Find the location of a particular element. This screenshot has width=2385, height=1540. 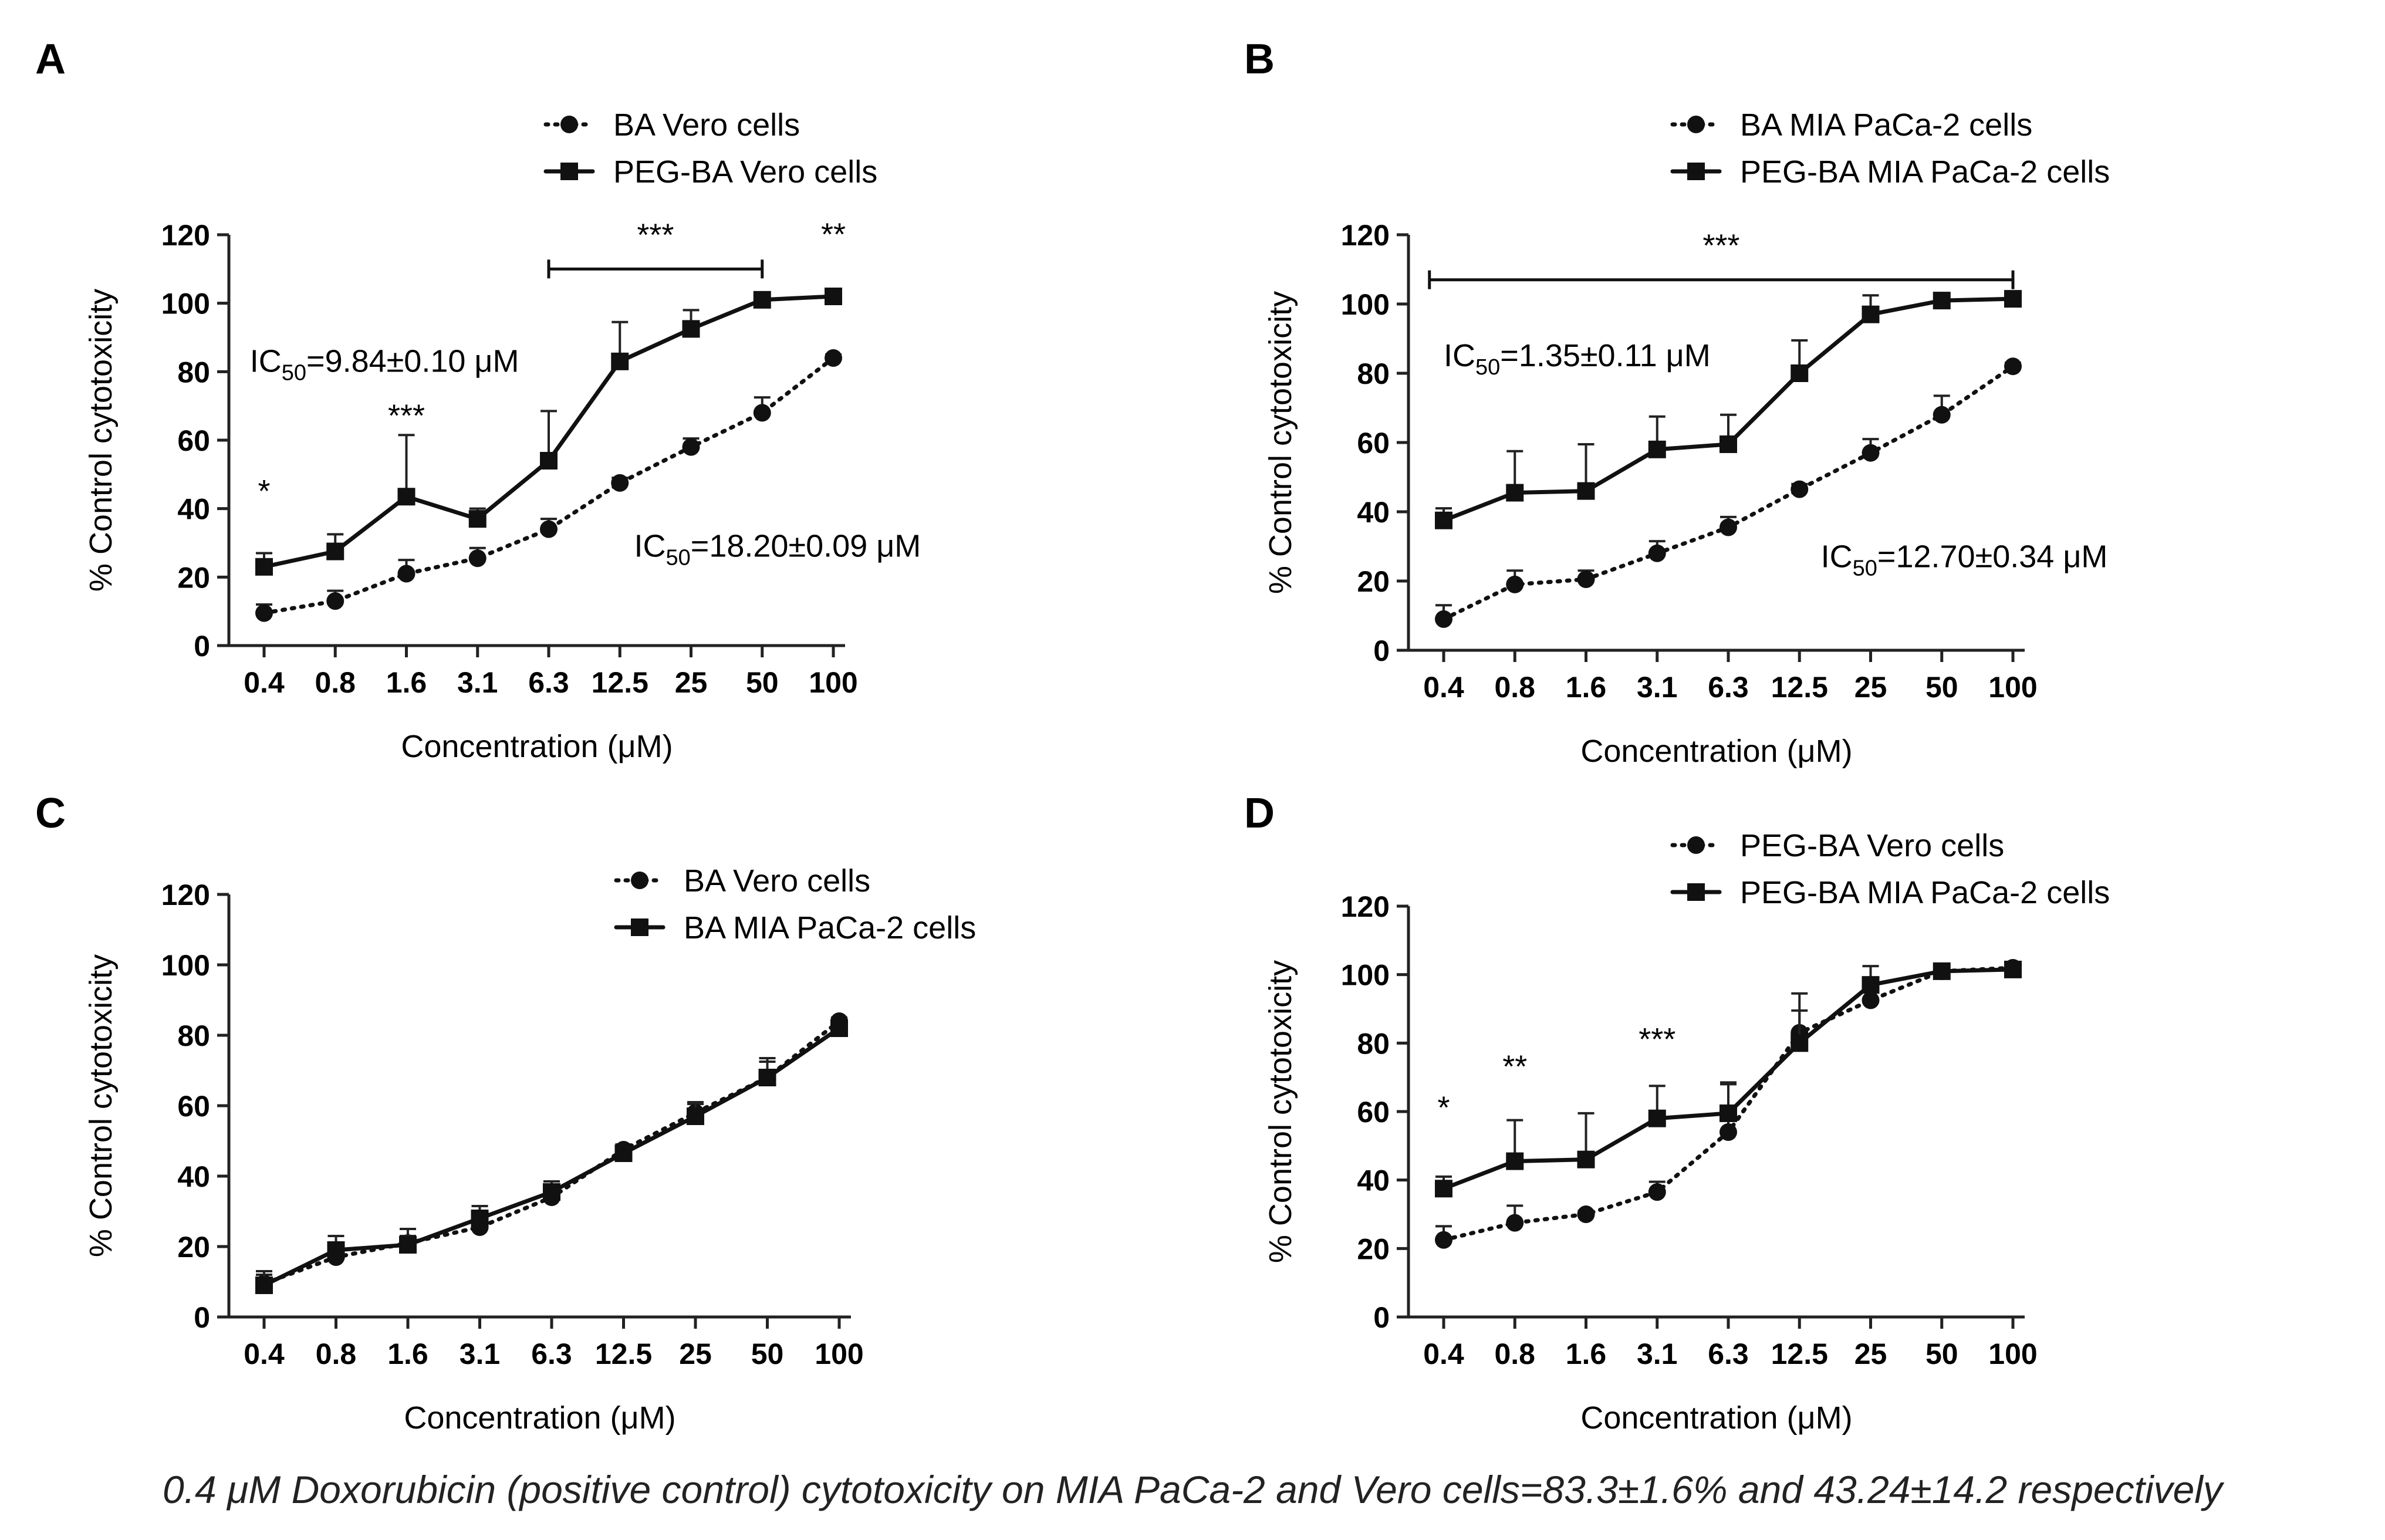

ic50-label: IC50=12.70±0.34 μM is located at coordinates (1964, 559).